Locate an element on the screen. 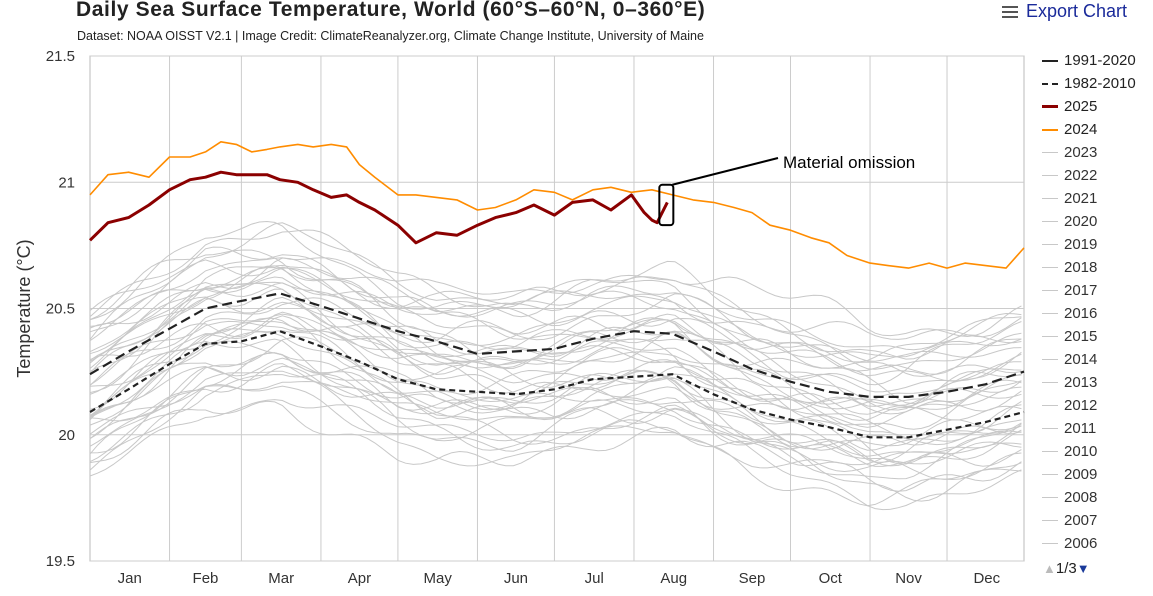 Image resolution: width=1153 pixels, height=596 pixels. legend-label: 2008 is located at coordinates (1081, 497).